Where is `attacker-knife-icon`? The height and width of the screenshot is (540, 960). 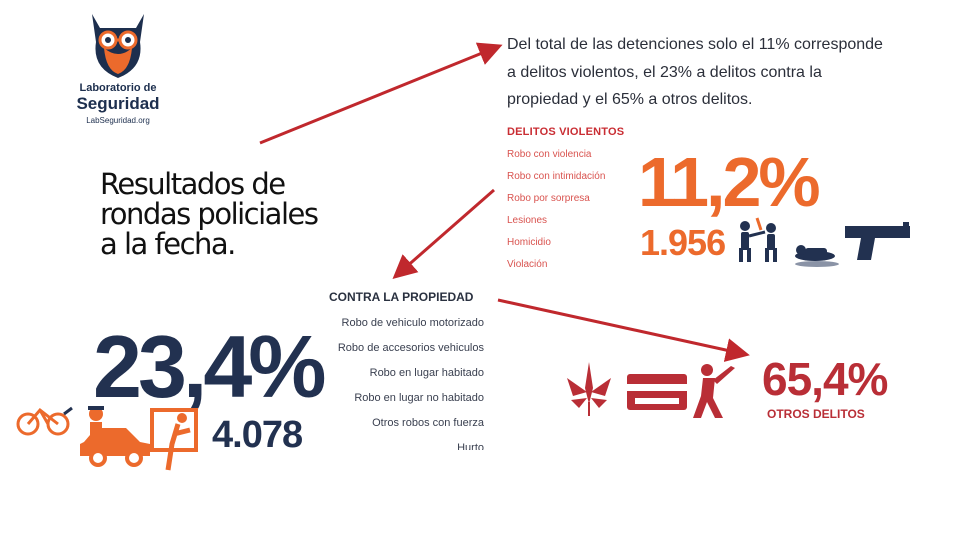 attacker-knife-icon is located at coordinates (714, 391).